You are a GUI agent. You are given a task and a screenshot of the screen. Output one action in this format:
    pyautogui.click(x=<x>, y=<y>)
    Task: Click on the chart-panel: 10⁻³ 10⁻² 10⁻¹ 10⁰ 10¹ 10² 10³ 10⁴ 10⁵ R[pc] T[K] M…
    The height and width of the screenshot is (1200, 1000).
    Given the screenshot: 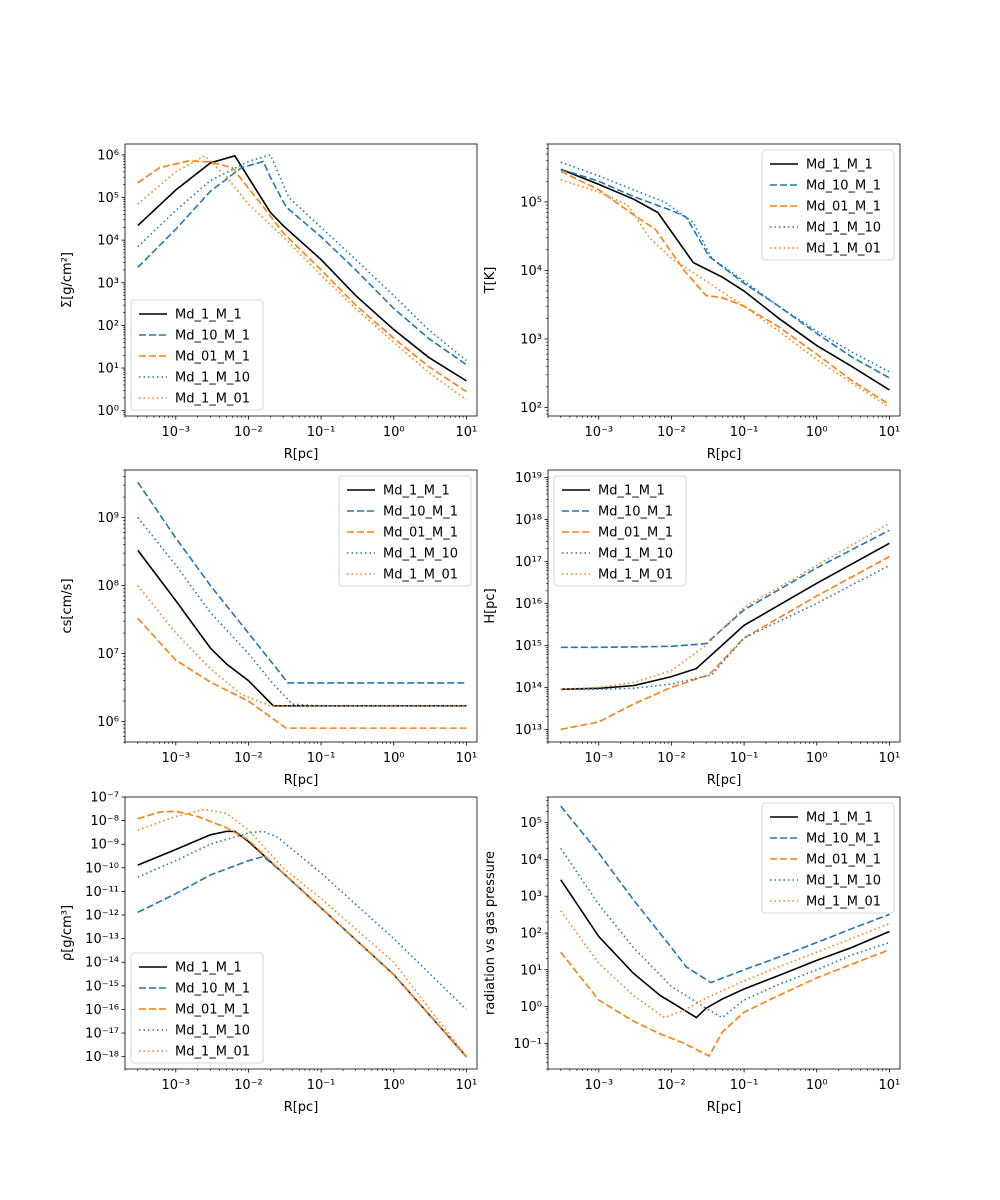 What is the action you would take?
    pyautogui.click(x=692, y=302)
    